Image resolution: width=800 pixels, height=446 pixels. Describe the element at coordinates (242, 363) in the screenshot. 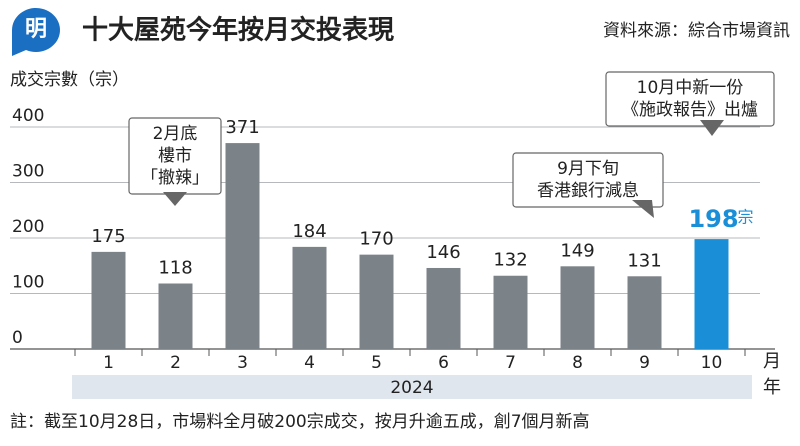

I see `x-tick-label: 3` at that location.